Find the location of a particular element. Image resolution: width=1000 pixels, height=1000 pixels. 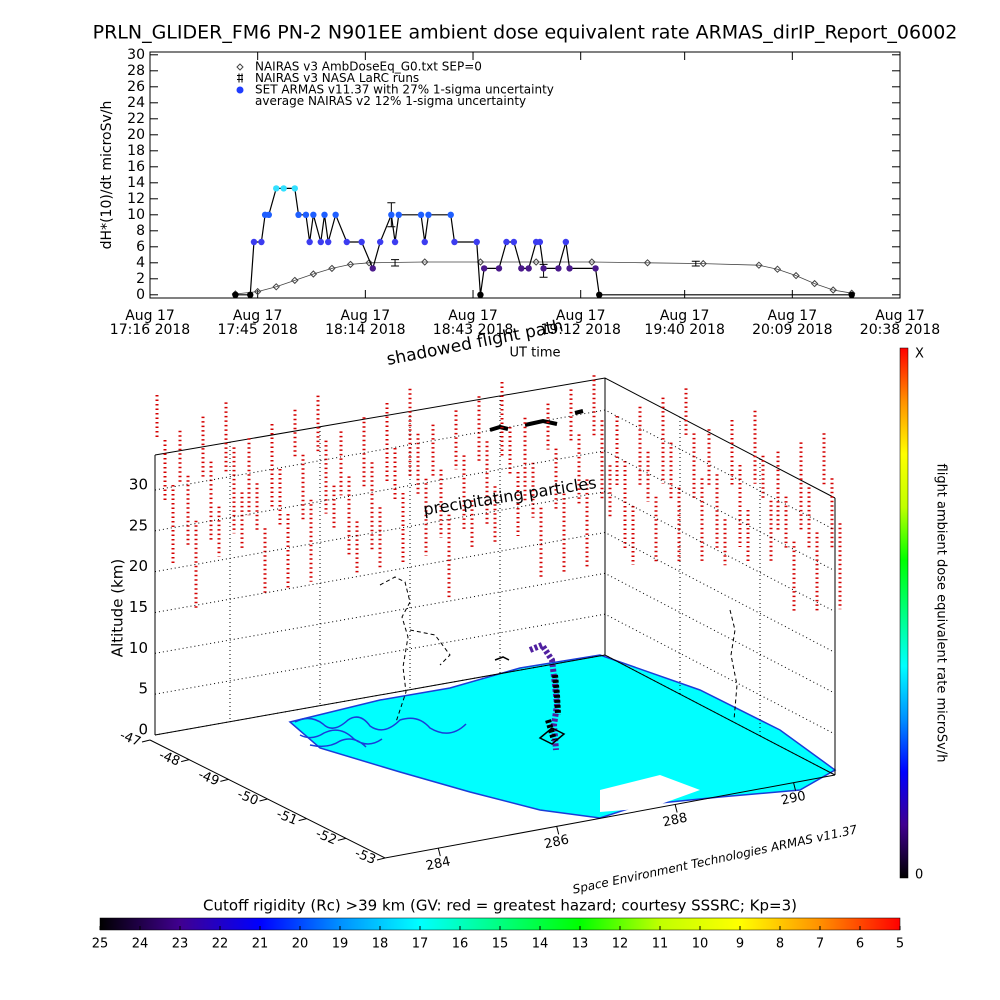

y-tick-label: 6 is located at coordinates (140, 247).